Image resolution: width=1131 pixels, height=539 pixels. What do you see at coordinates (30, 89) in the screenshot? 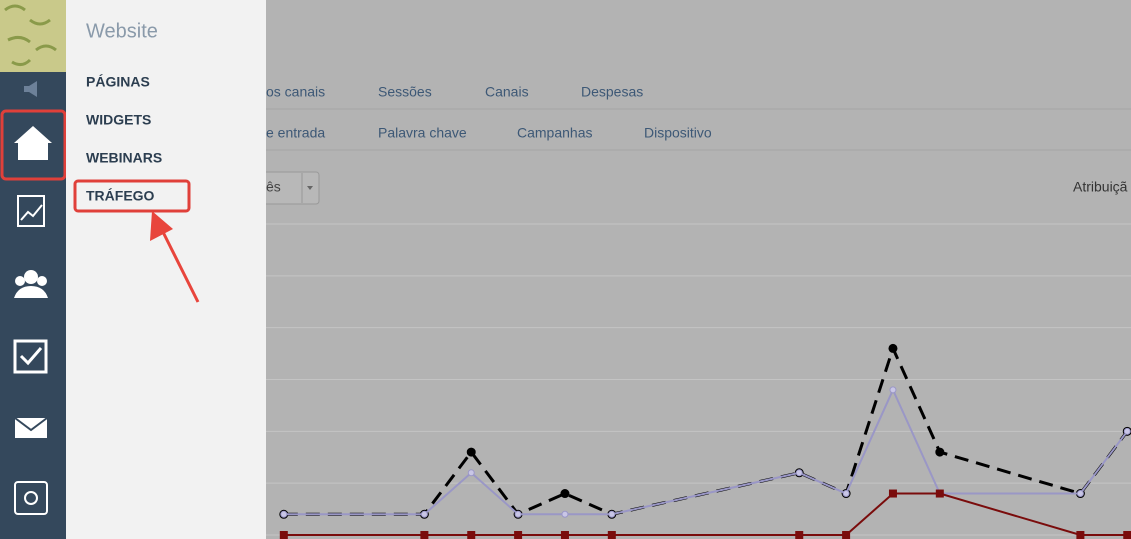
I see `announce-icon` at bounding box center [30, 89].